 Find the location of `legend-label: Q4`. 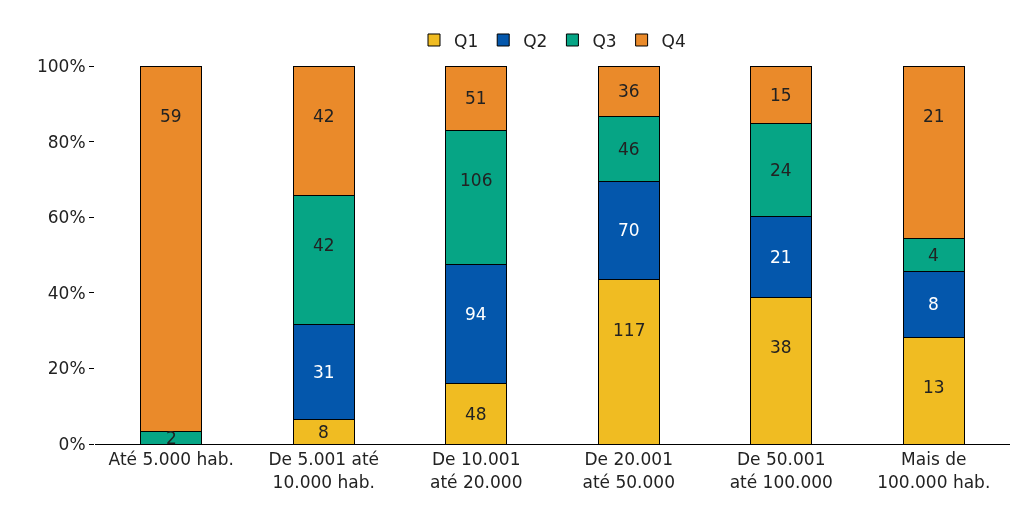

legend-label: Q4 is located at coordinates (673, 40).